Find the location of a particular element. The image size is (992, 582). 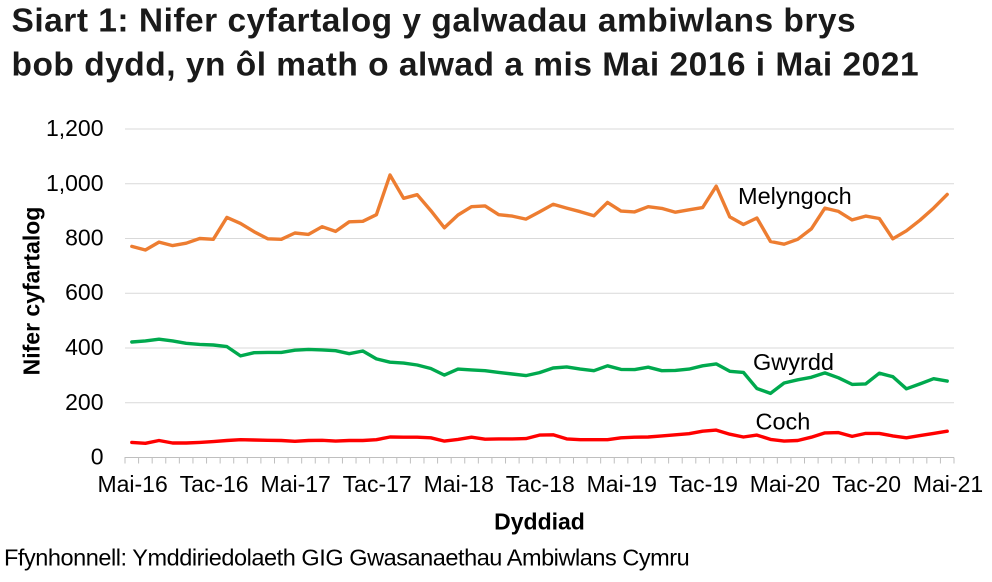

svg-text: Nifer cyfartalog is located at coordinates (32, 291).